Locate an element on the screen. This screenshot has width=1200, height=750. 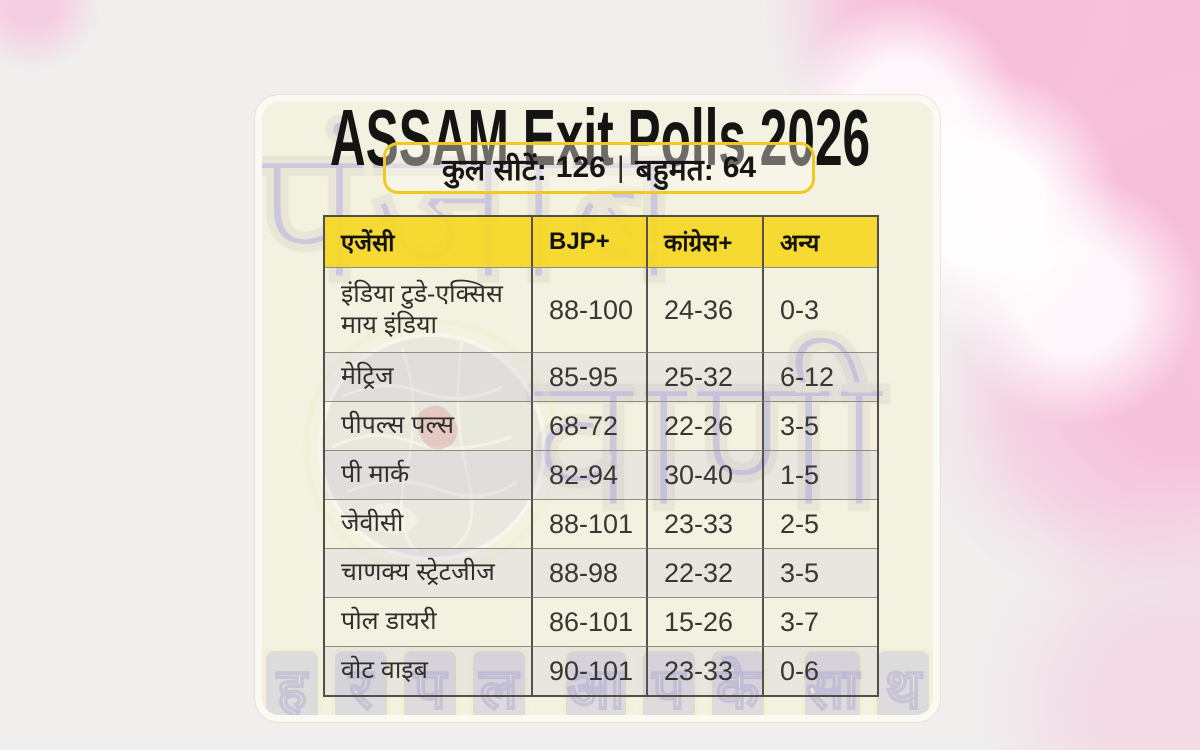
table-row-bjp: 88-101 is located at coordinates (590, 523).